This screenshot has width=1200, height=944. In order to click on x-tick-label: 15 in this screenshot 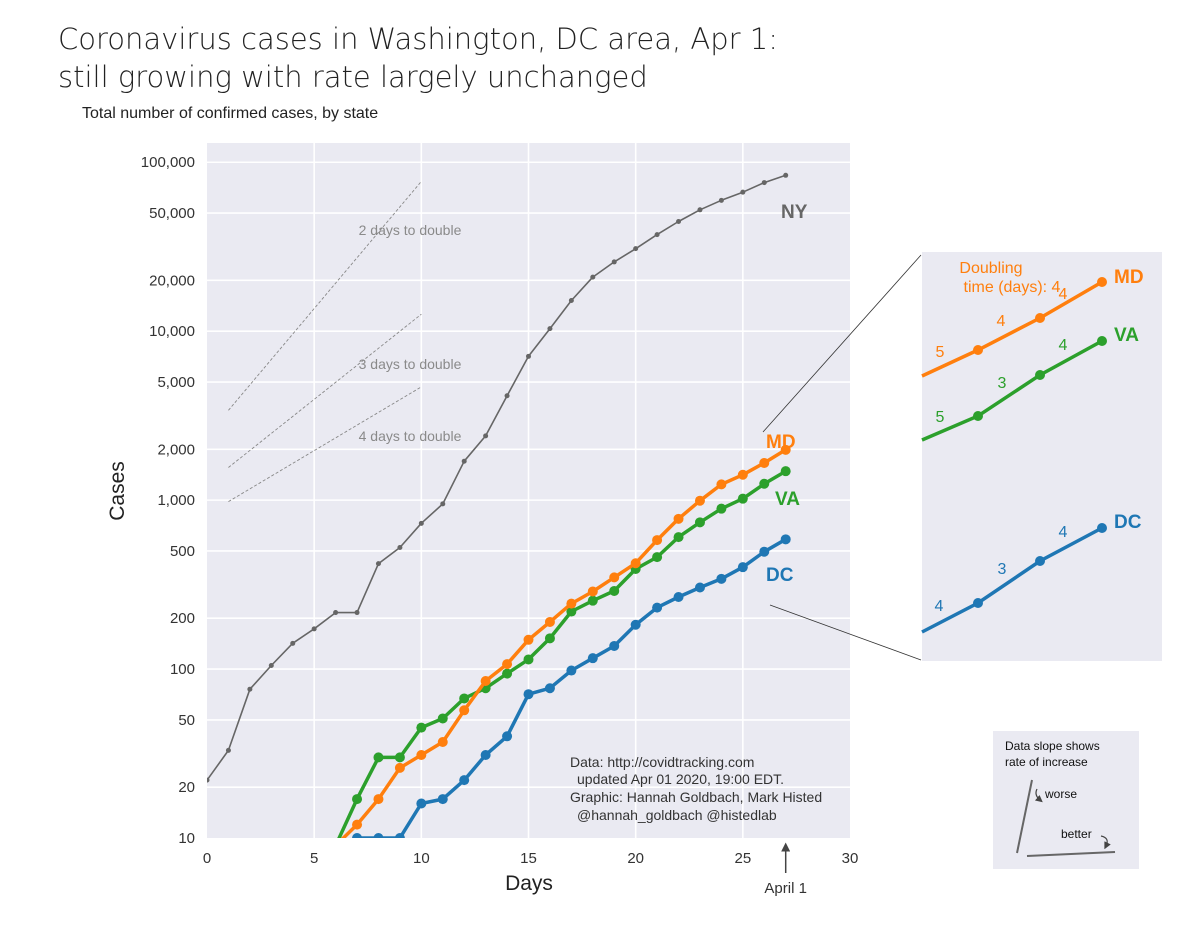, I will do `click(528, 858)`.